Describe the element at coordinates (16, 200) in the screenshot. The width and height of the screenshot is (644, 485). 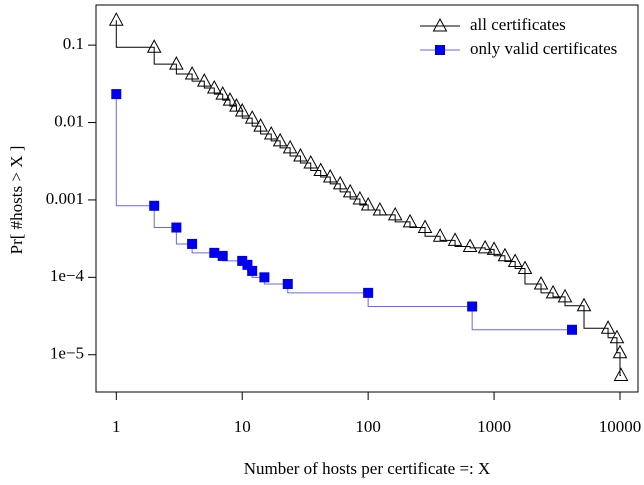
I see `y-axis-label: Pr[ #hosts > X ]` at that location.